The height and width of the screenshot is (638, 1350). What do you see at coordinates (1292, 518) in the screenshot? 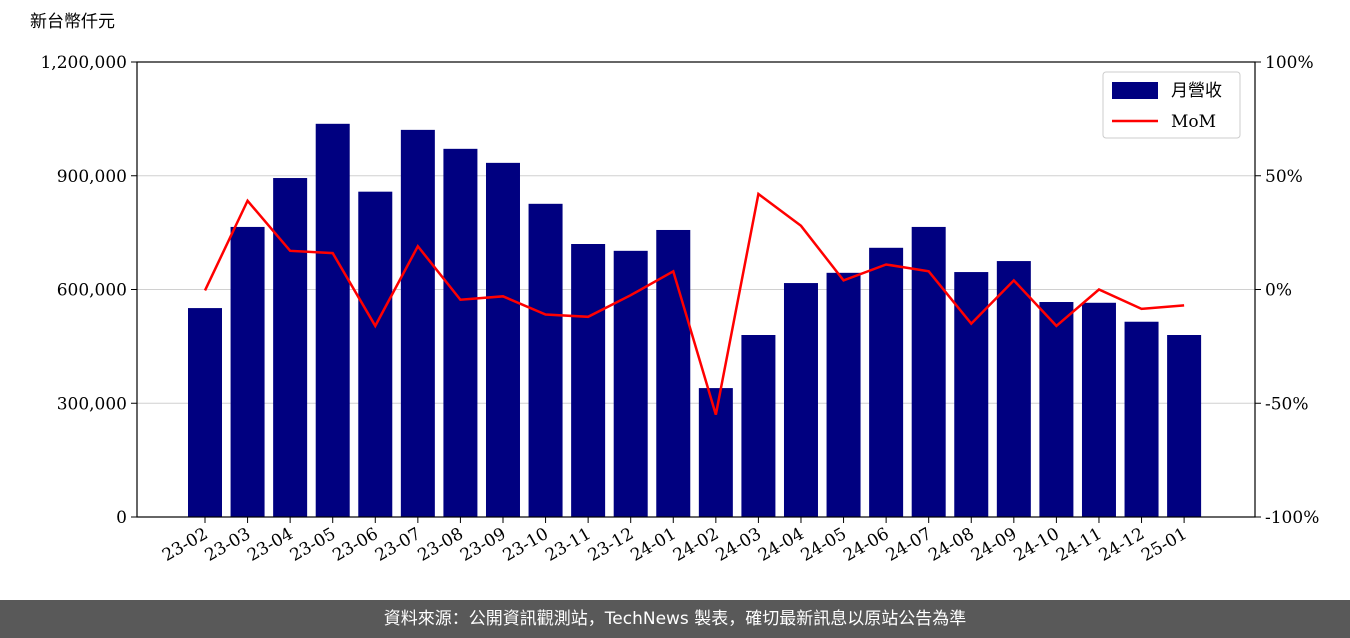
I see `y2-tick-label: -100%` at bounding box center [1292, 518].